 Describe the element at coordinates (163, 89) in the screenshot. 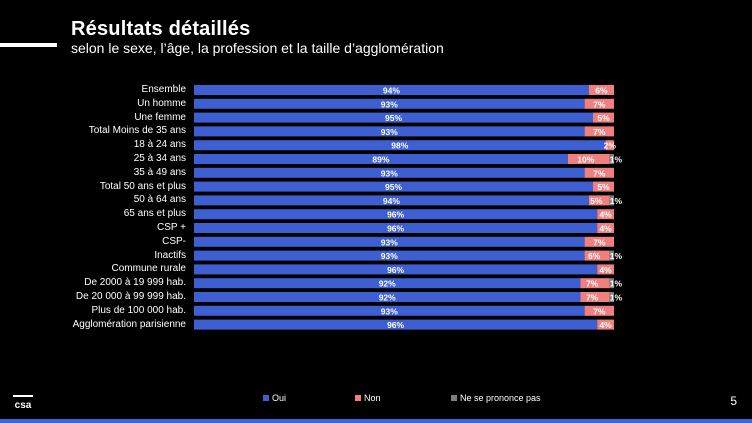

I see `row-label: Ensemble` at that location.